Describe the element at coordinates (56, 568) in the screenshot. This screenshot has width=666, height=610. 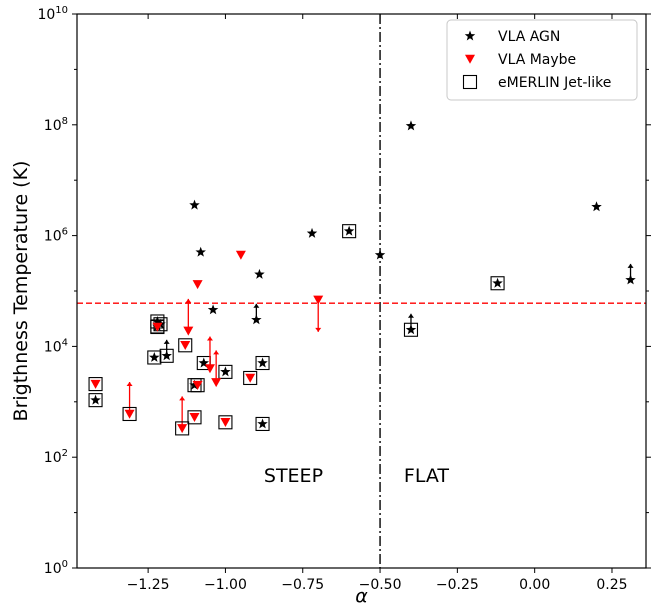
I see `y-tick-label: 10⁰` at that location.